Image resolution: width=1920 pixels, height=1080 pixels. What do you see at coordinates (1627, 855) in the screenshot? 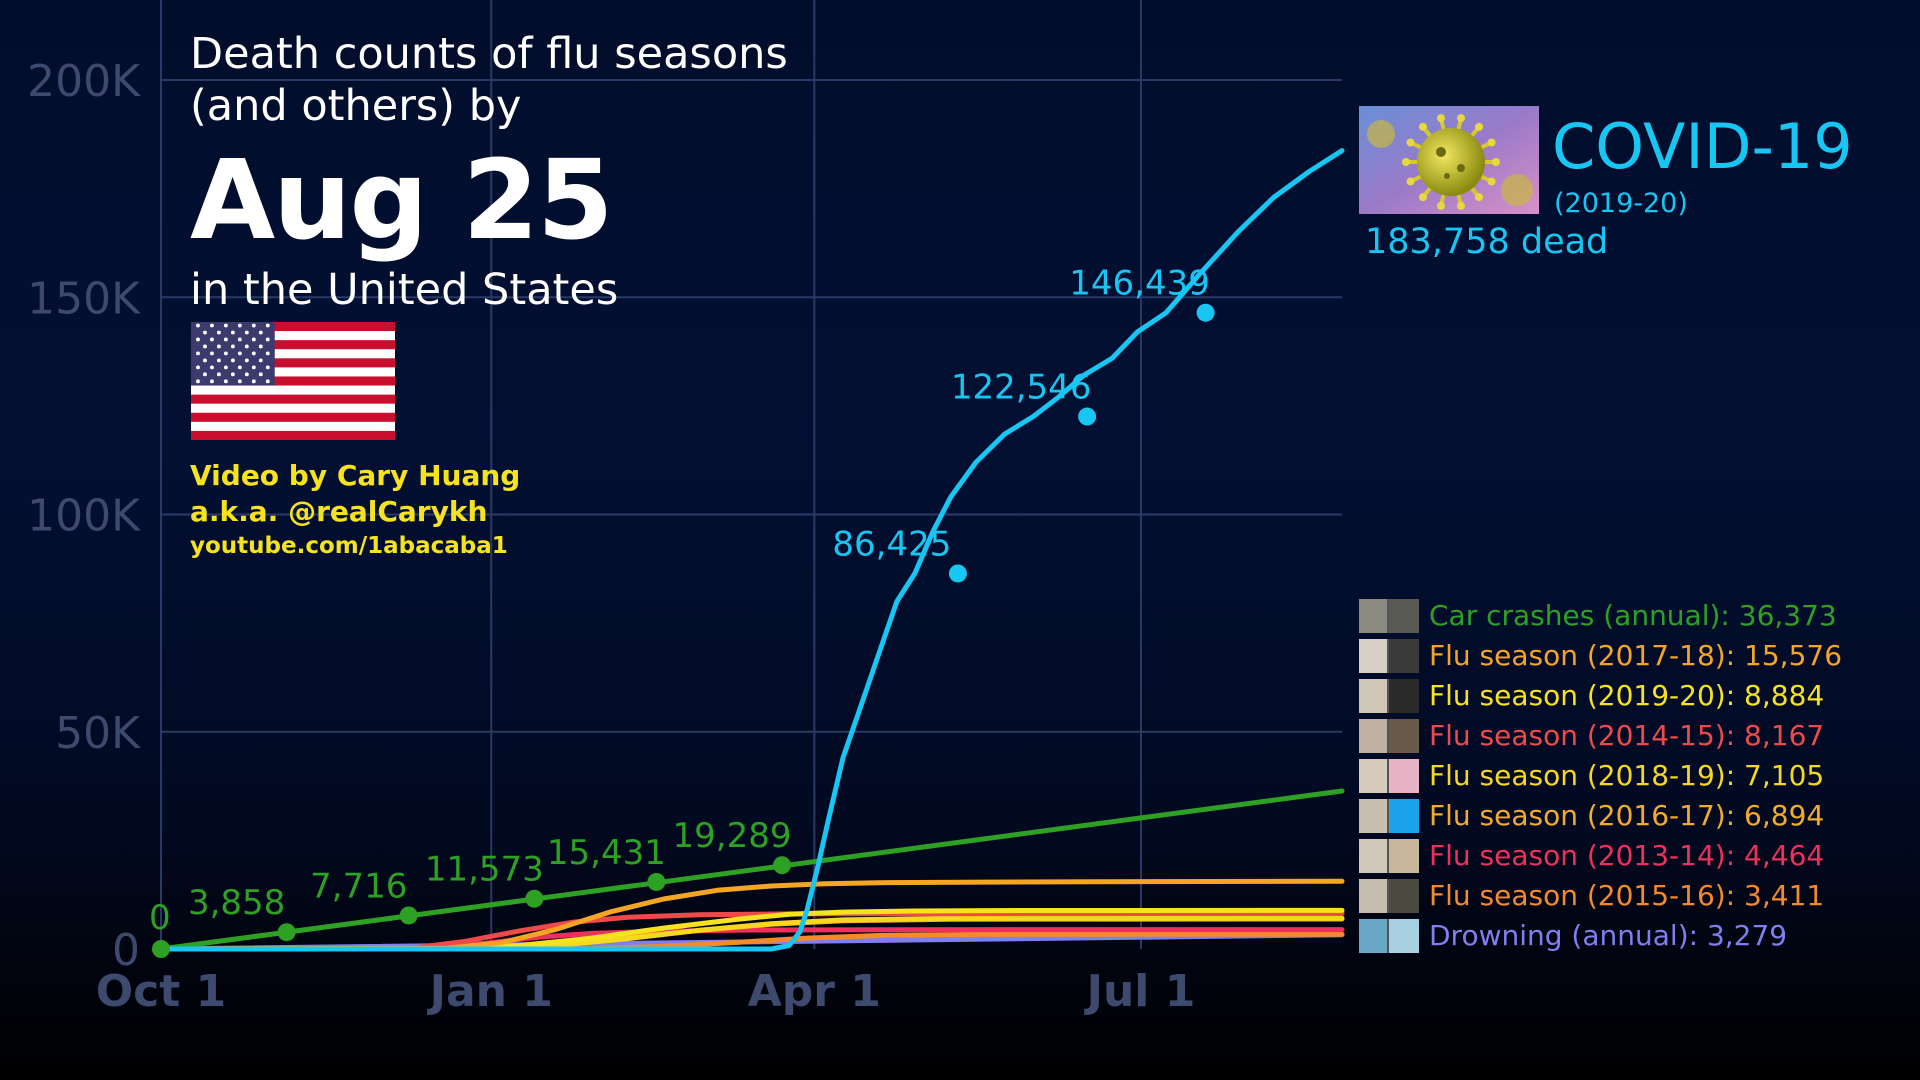
I see `legend-label: Flu season (2013-14): 4,464` at bounding box center [1627, 855].